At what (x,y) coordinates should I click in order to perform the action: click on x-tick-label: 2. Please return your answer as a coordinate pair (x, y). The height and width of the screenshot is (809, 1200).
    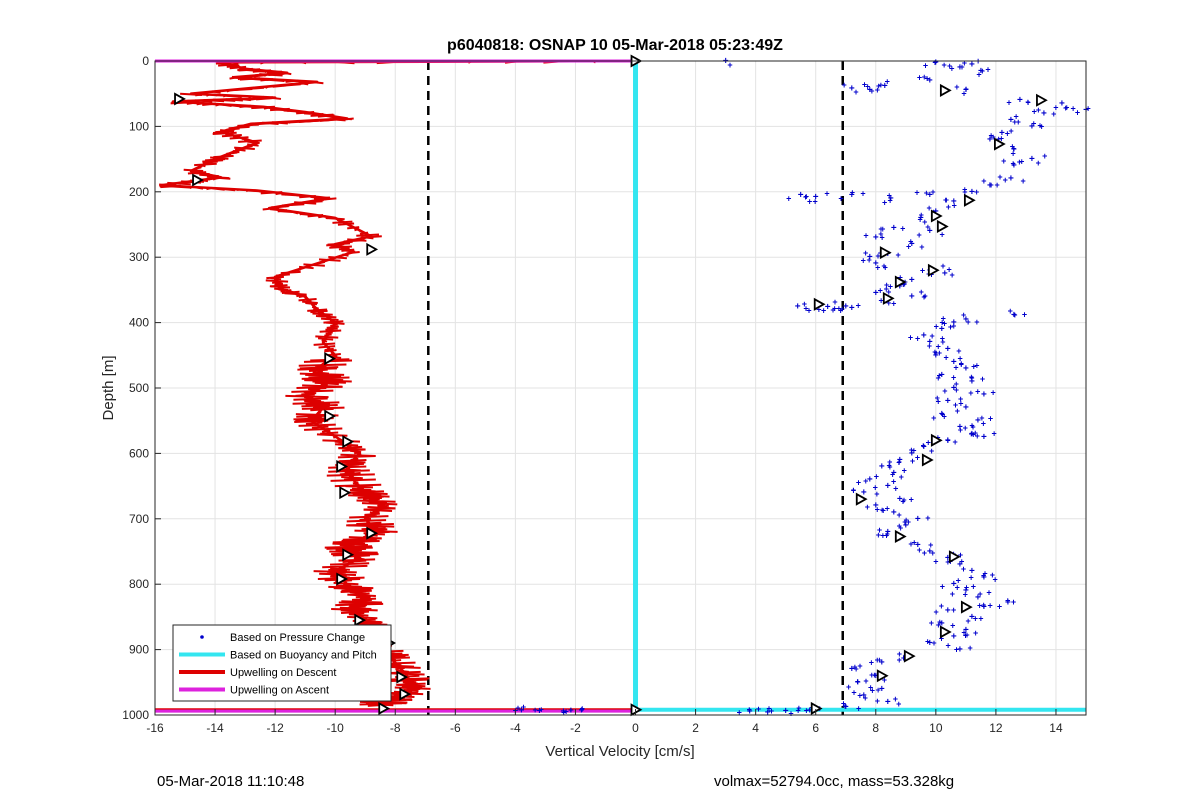
    Looking at the image, I should click on (695, 728).